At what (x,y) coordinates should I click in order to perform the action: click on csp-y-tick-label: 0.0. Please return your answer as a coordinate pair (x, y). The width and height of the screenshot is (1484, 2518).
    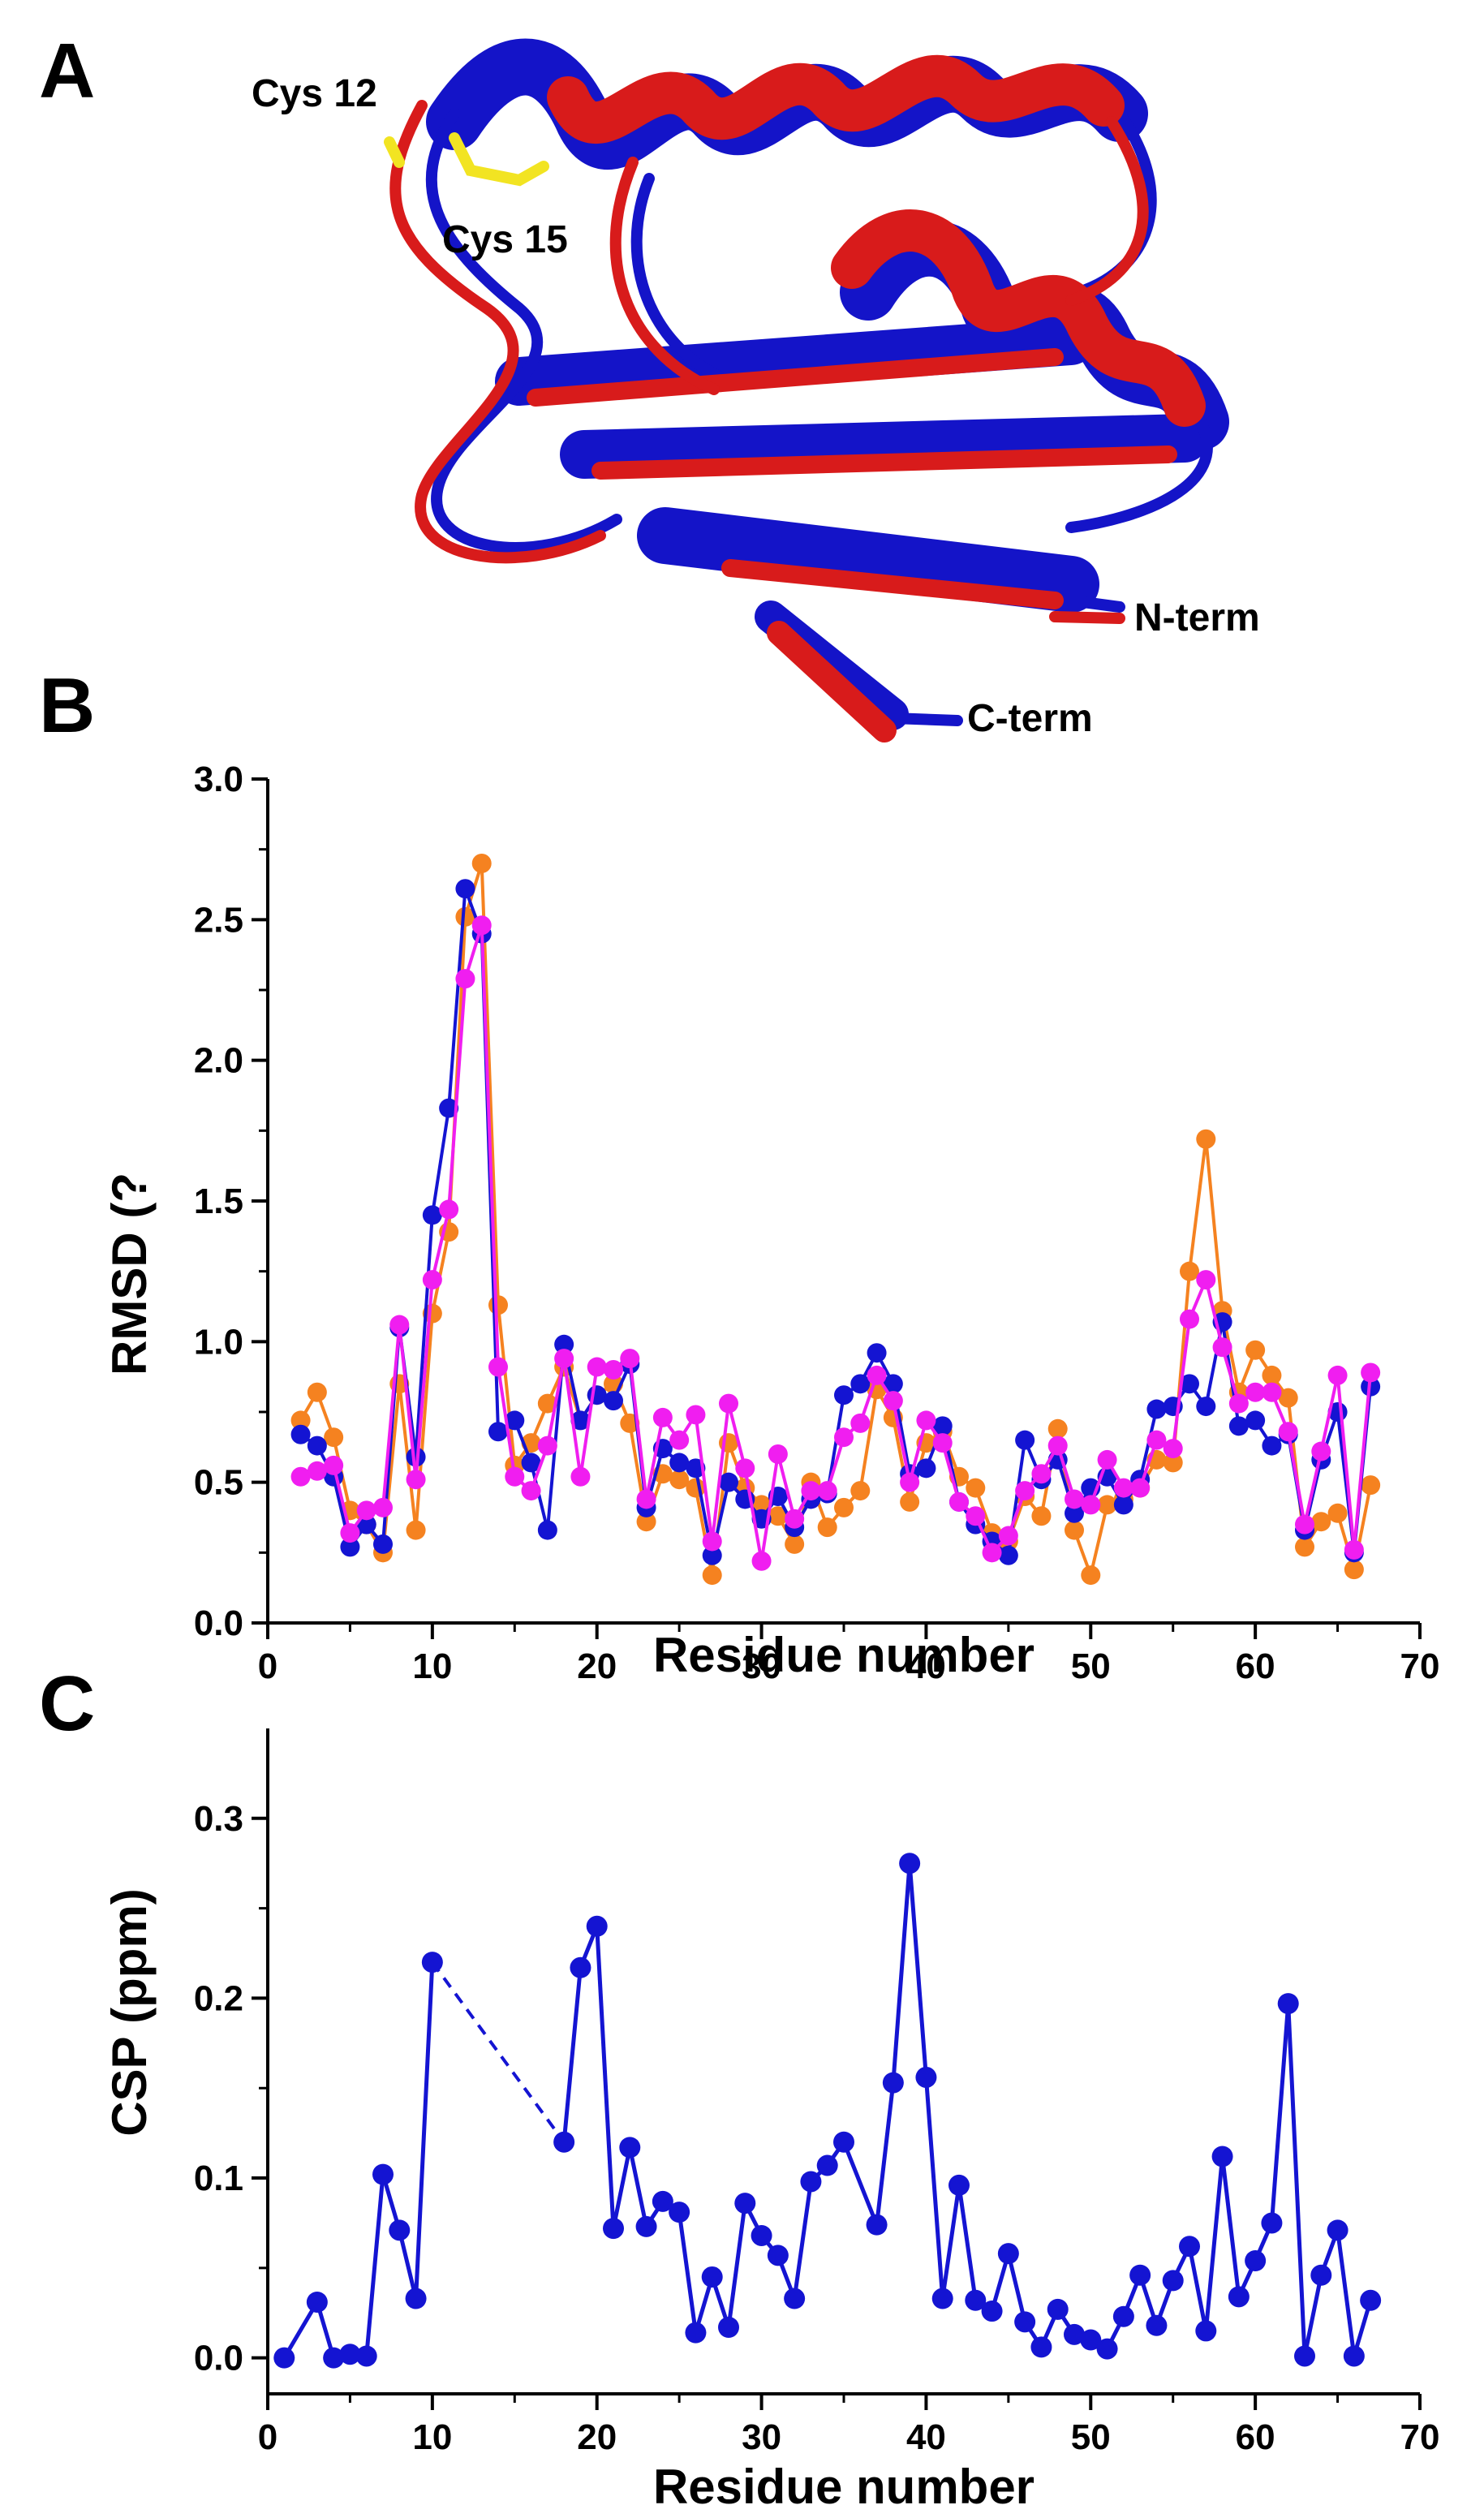
    Looking at the image, I should click on (219, 2358).